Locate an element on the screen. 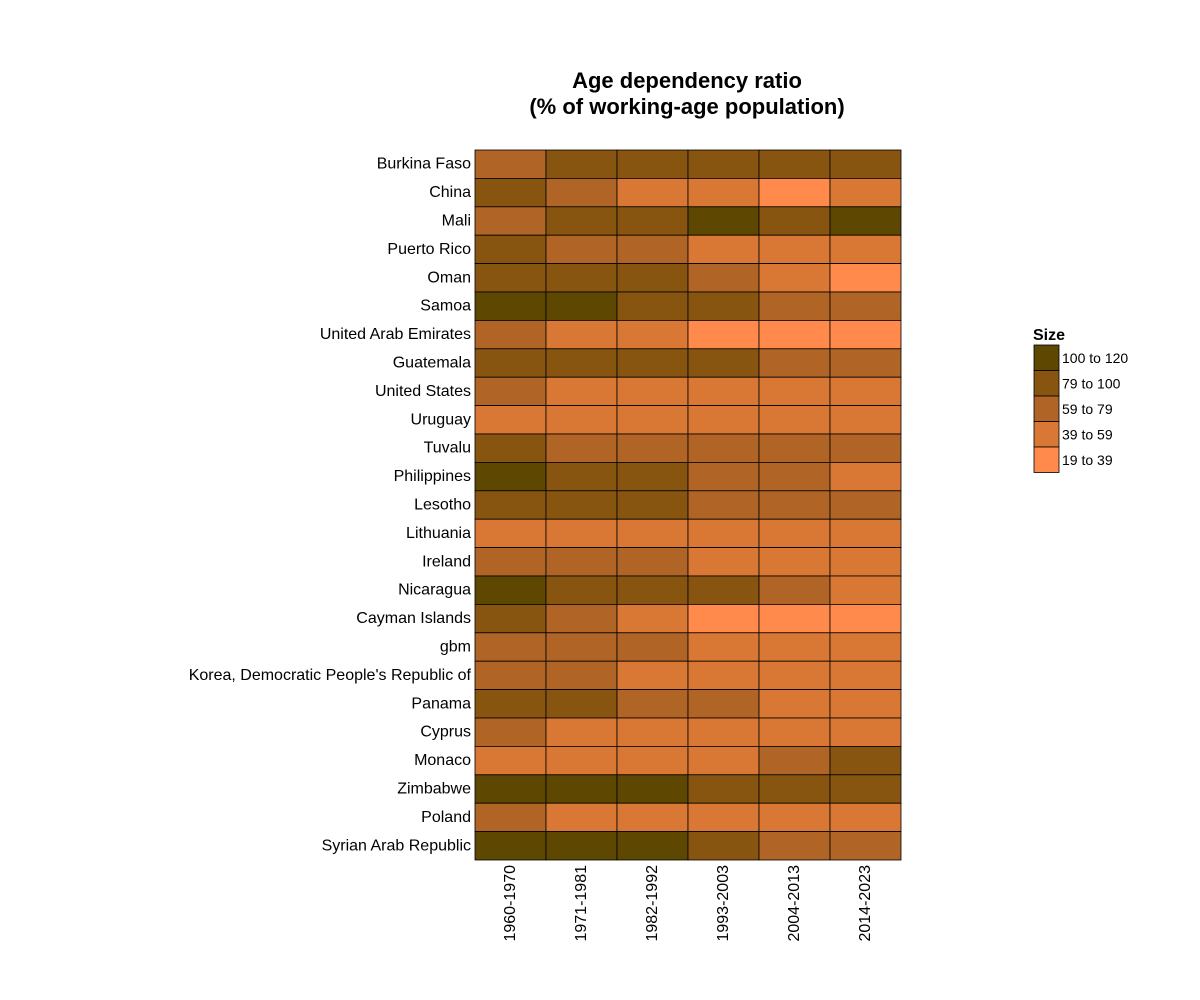  heatmap-cell-cyprus-2014-2023 is located at coordinates (865, 732).